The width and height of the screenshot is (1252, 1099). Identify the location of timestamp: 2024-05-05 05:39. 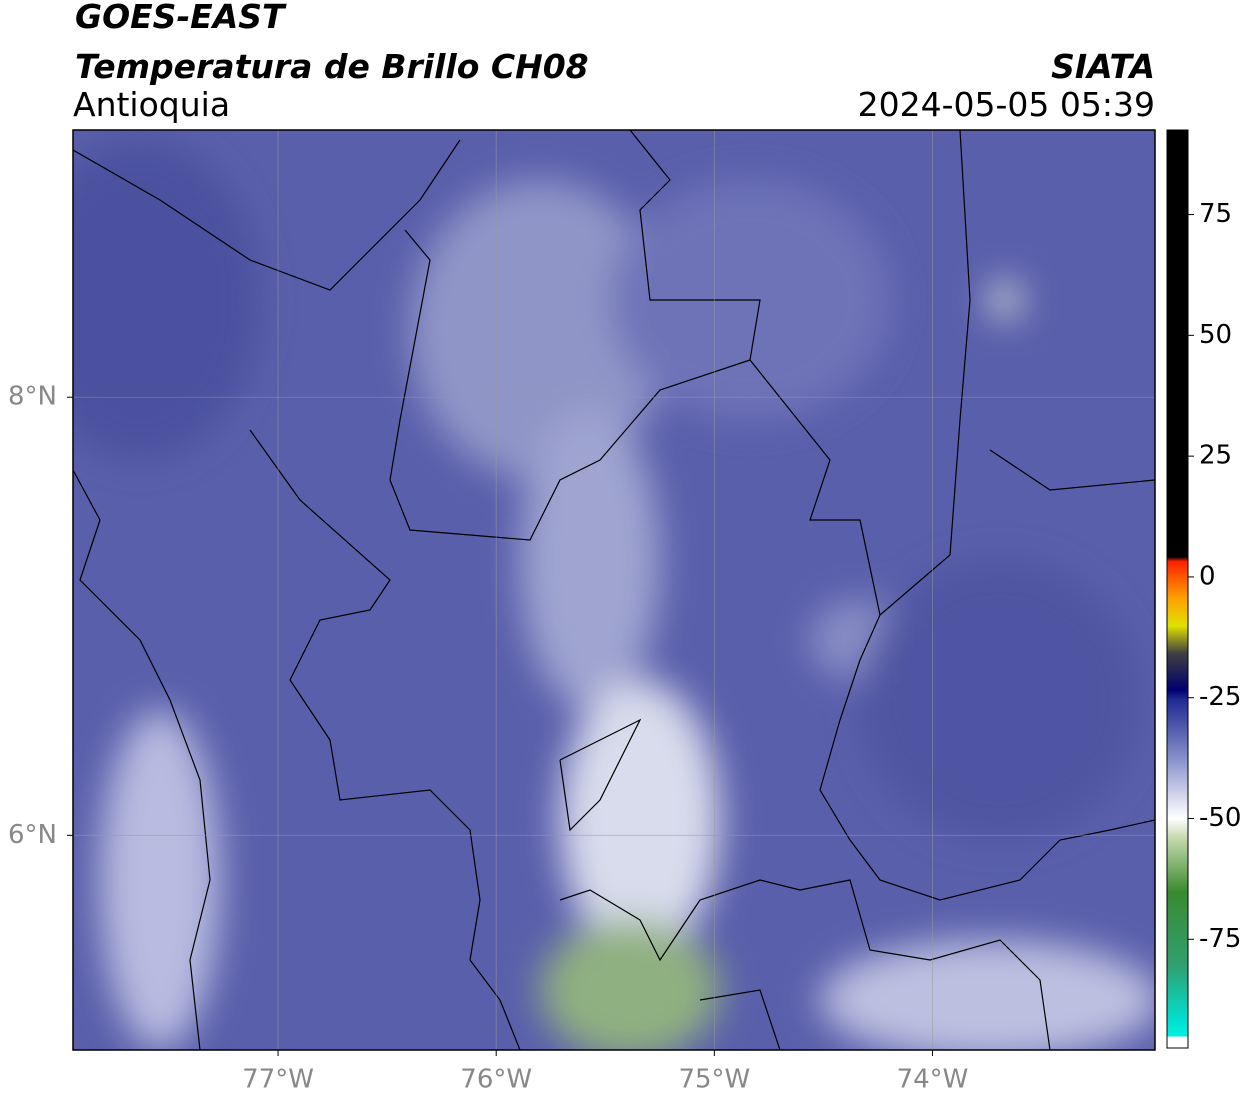
(1006, 104).